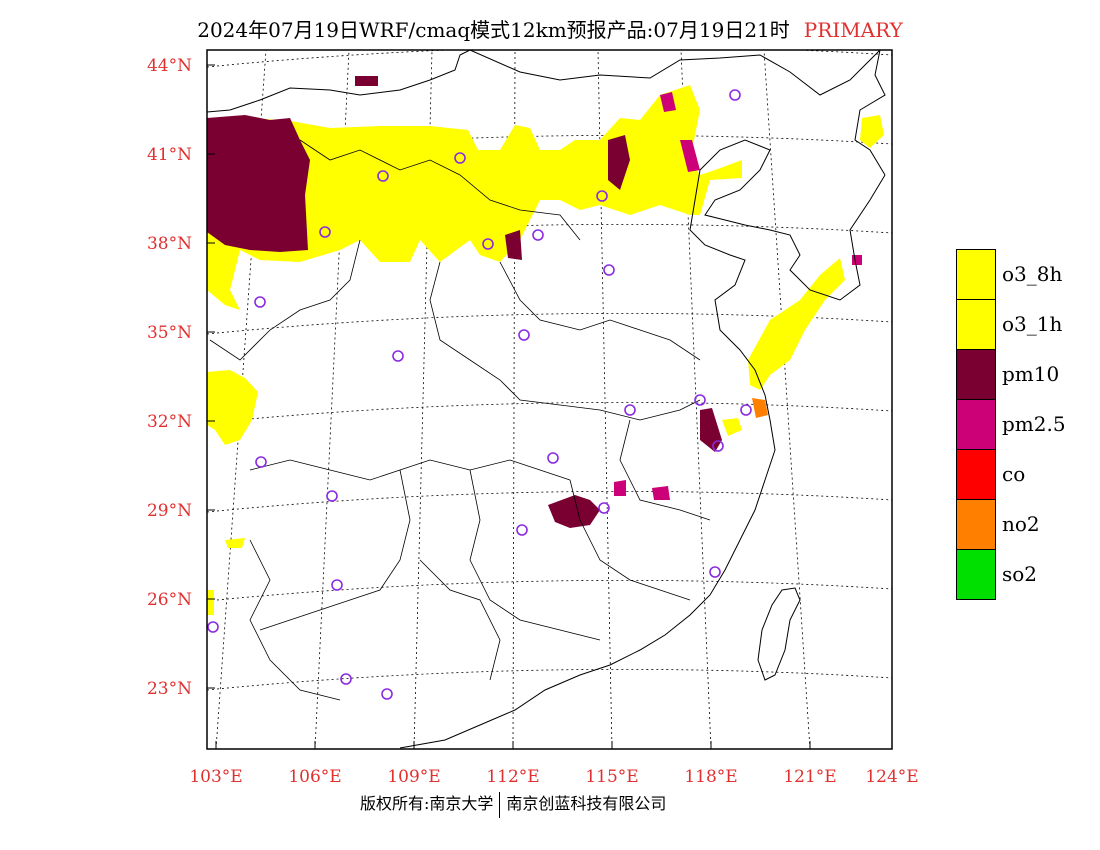  I want to click on pm25-region-liaoning, so click(668, 102).